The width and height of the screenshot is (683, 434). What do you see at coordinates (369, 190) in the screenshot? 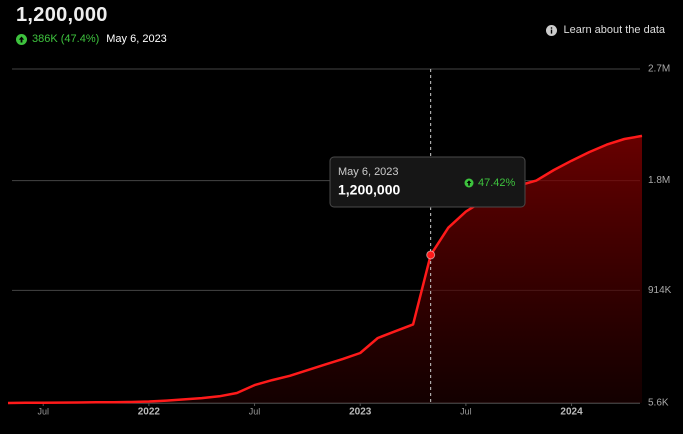
I see `tooltip-value: 1,200,000` at bounding box center [369, 190].